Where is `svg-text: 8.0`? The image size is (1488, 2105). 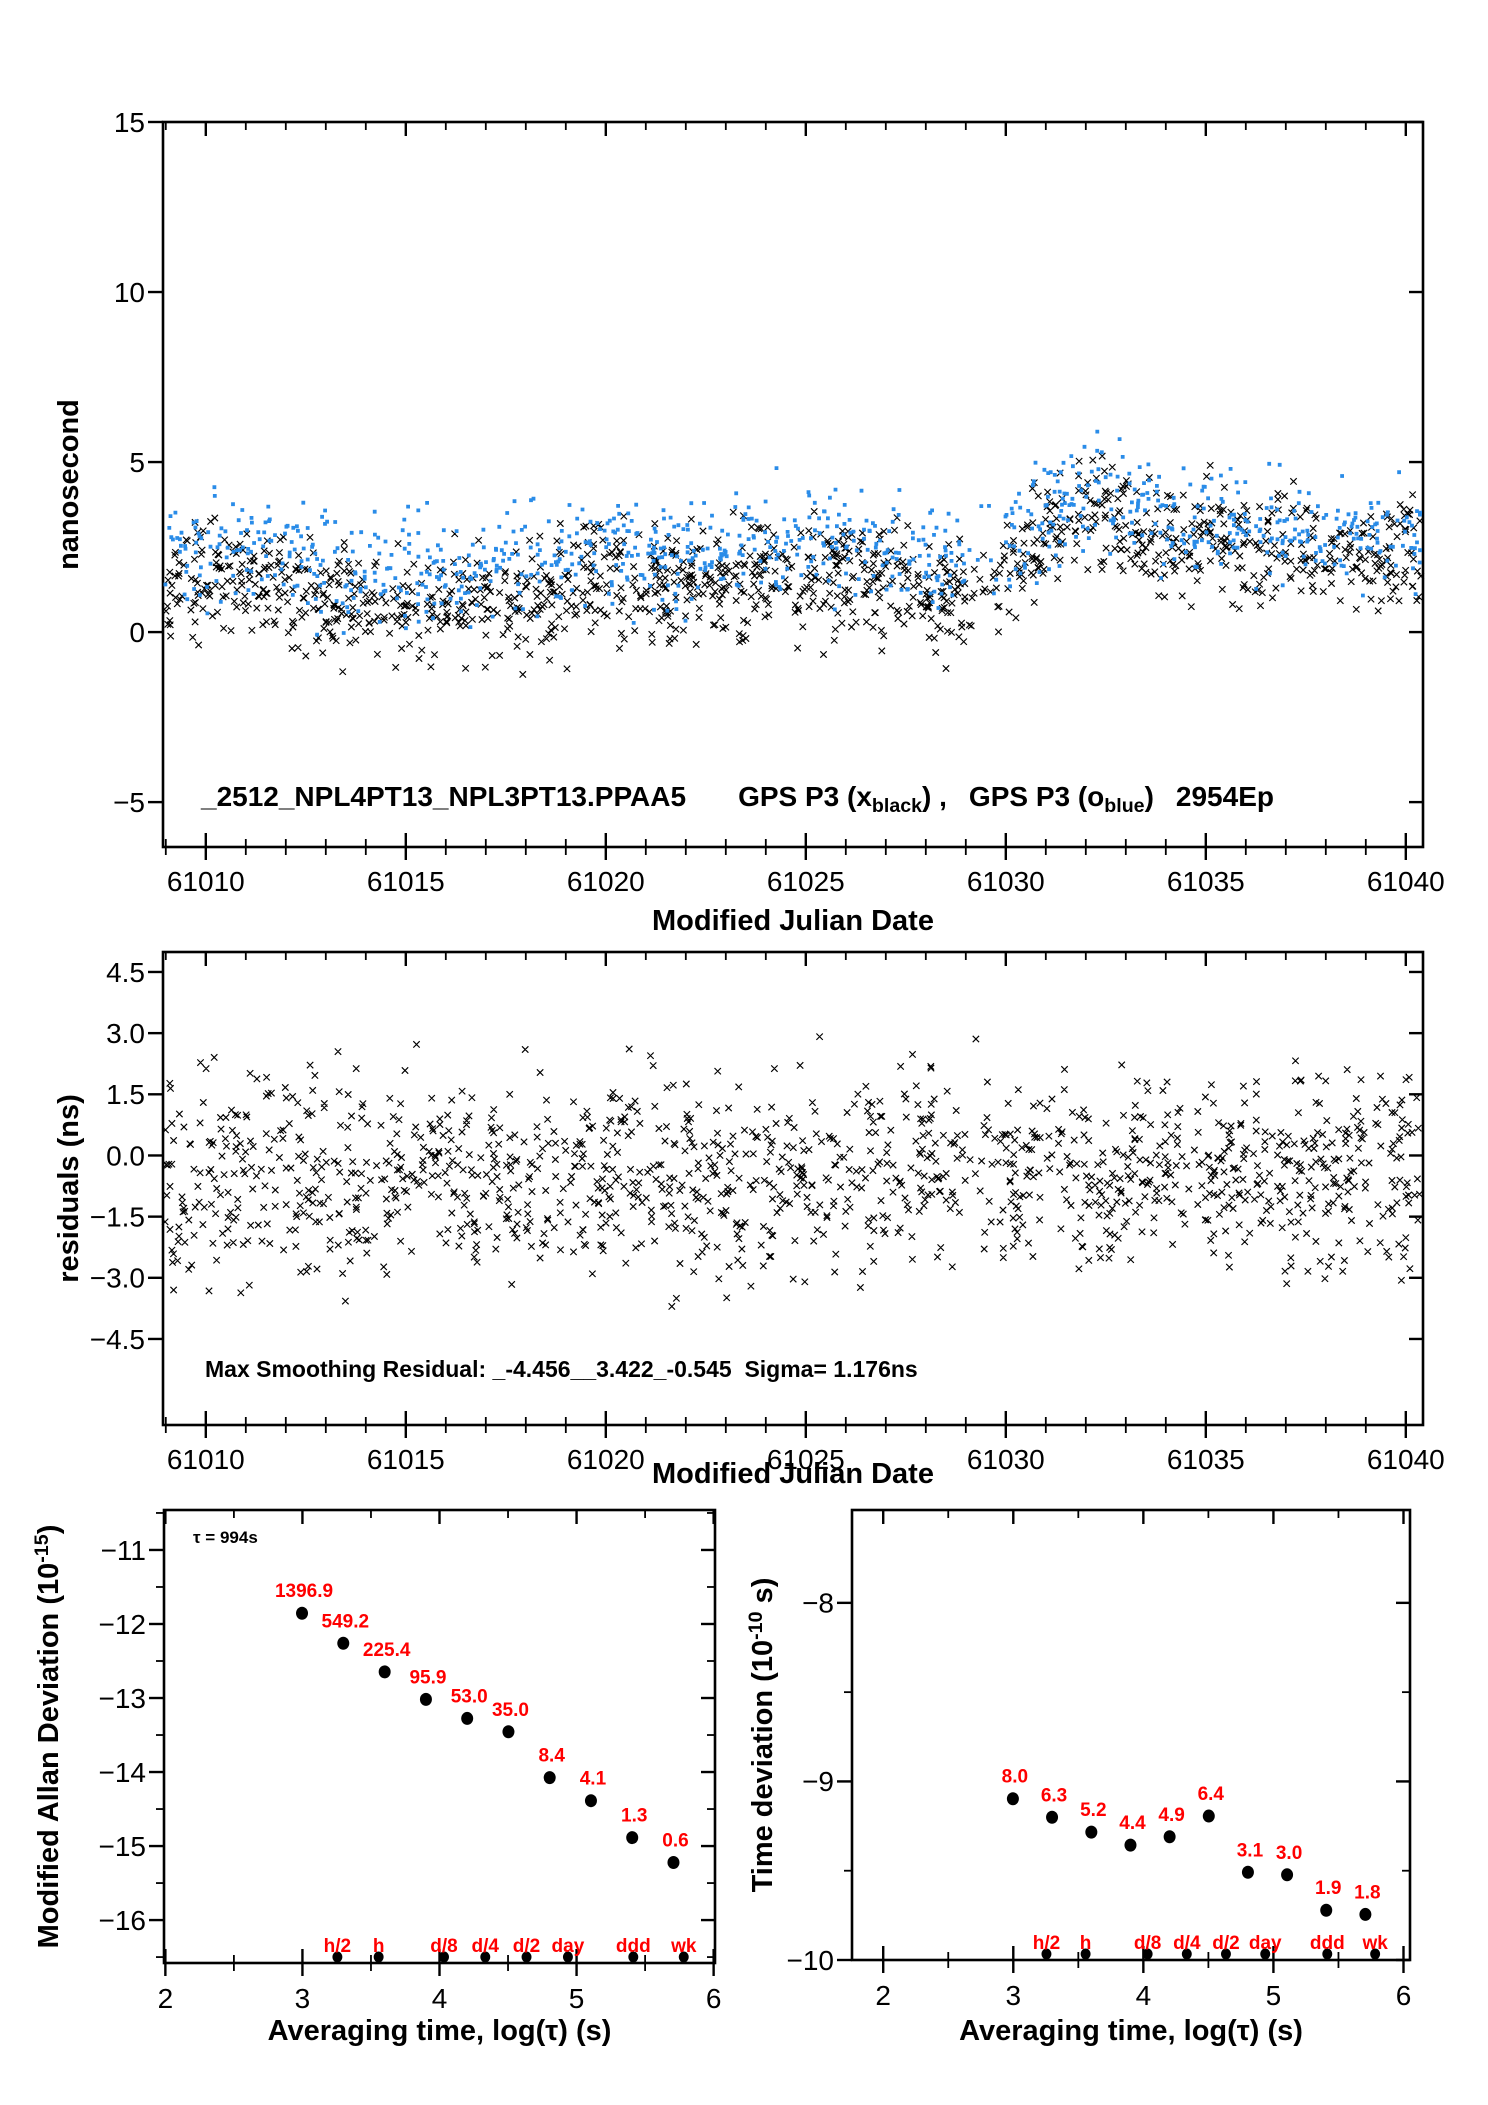 svg-text: 8.0 is located at coordinates (1015, 1777).